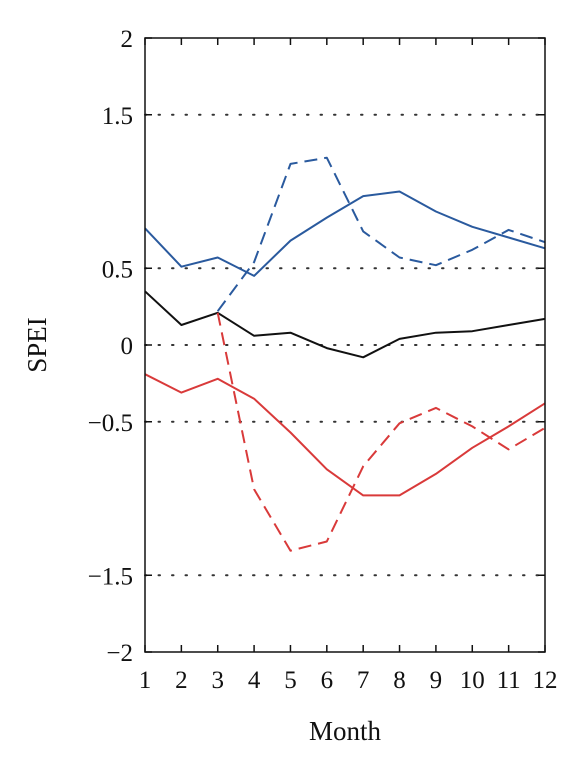  I want to click on x-tick-label: 12, so click(545, 680).